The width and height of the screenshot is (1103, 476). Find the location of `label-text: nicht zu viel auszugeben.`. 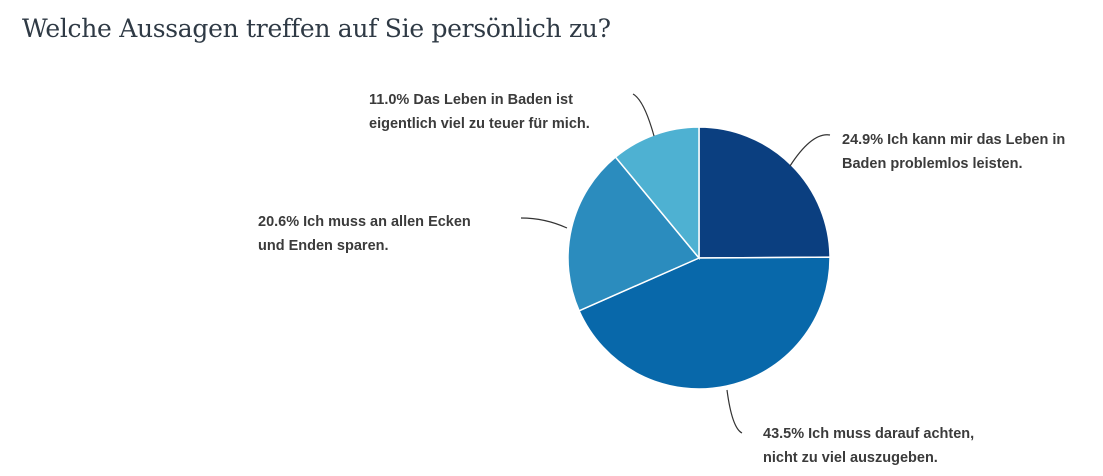

label-text: nicht zu viel auszugeben. is located at coordinates (850, 458).